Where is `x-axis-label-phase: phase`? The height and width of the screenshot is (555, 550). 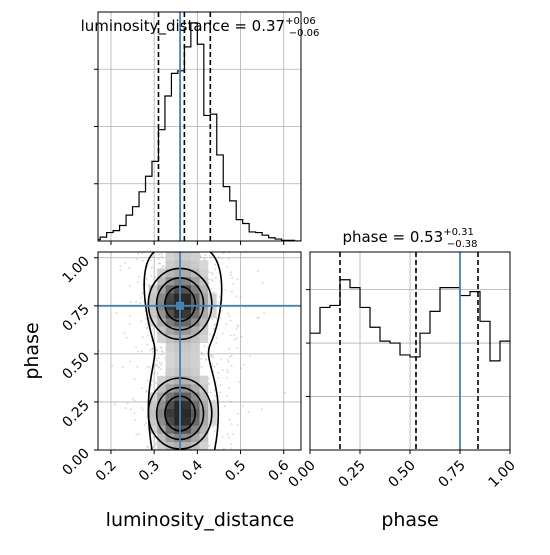 x-axis-label-phase: phase is located at coordinates (409, 520).